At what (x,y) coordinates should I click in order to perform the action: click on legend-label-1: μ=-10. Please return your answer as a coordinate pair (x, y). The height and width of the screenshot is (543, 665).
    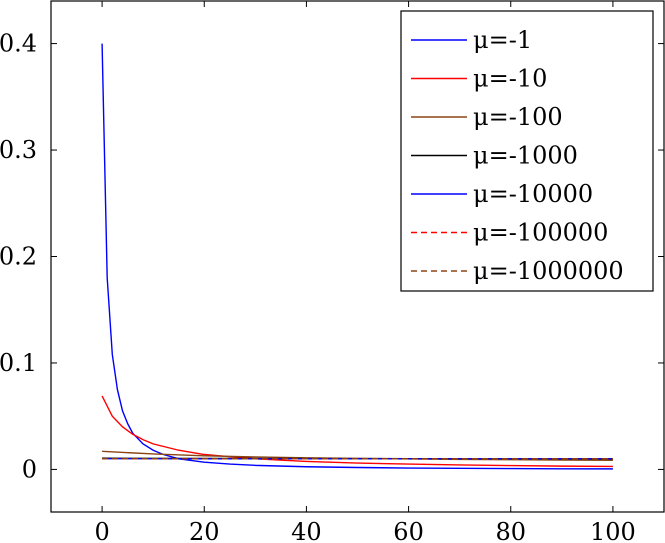
    Looking at the image, I should click on (510, 79).